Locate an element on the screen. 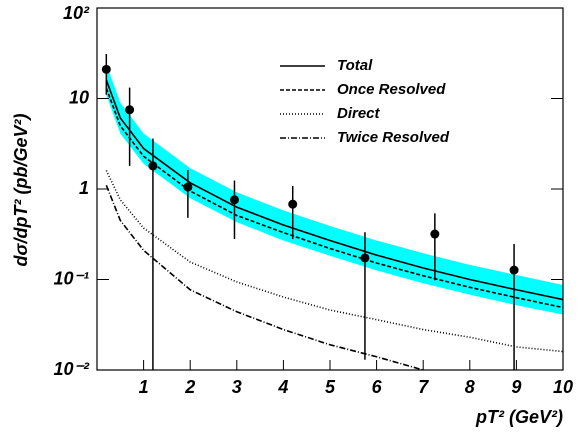 This screenshot has width=581, height=436. legend-label: Twice Resolved is located at coordinates (393, 137).